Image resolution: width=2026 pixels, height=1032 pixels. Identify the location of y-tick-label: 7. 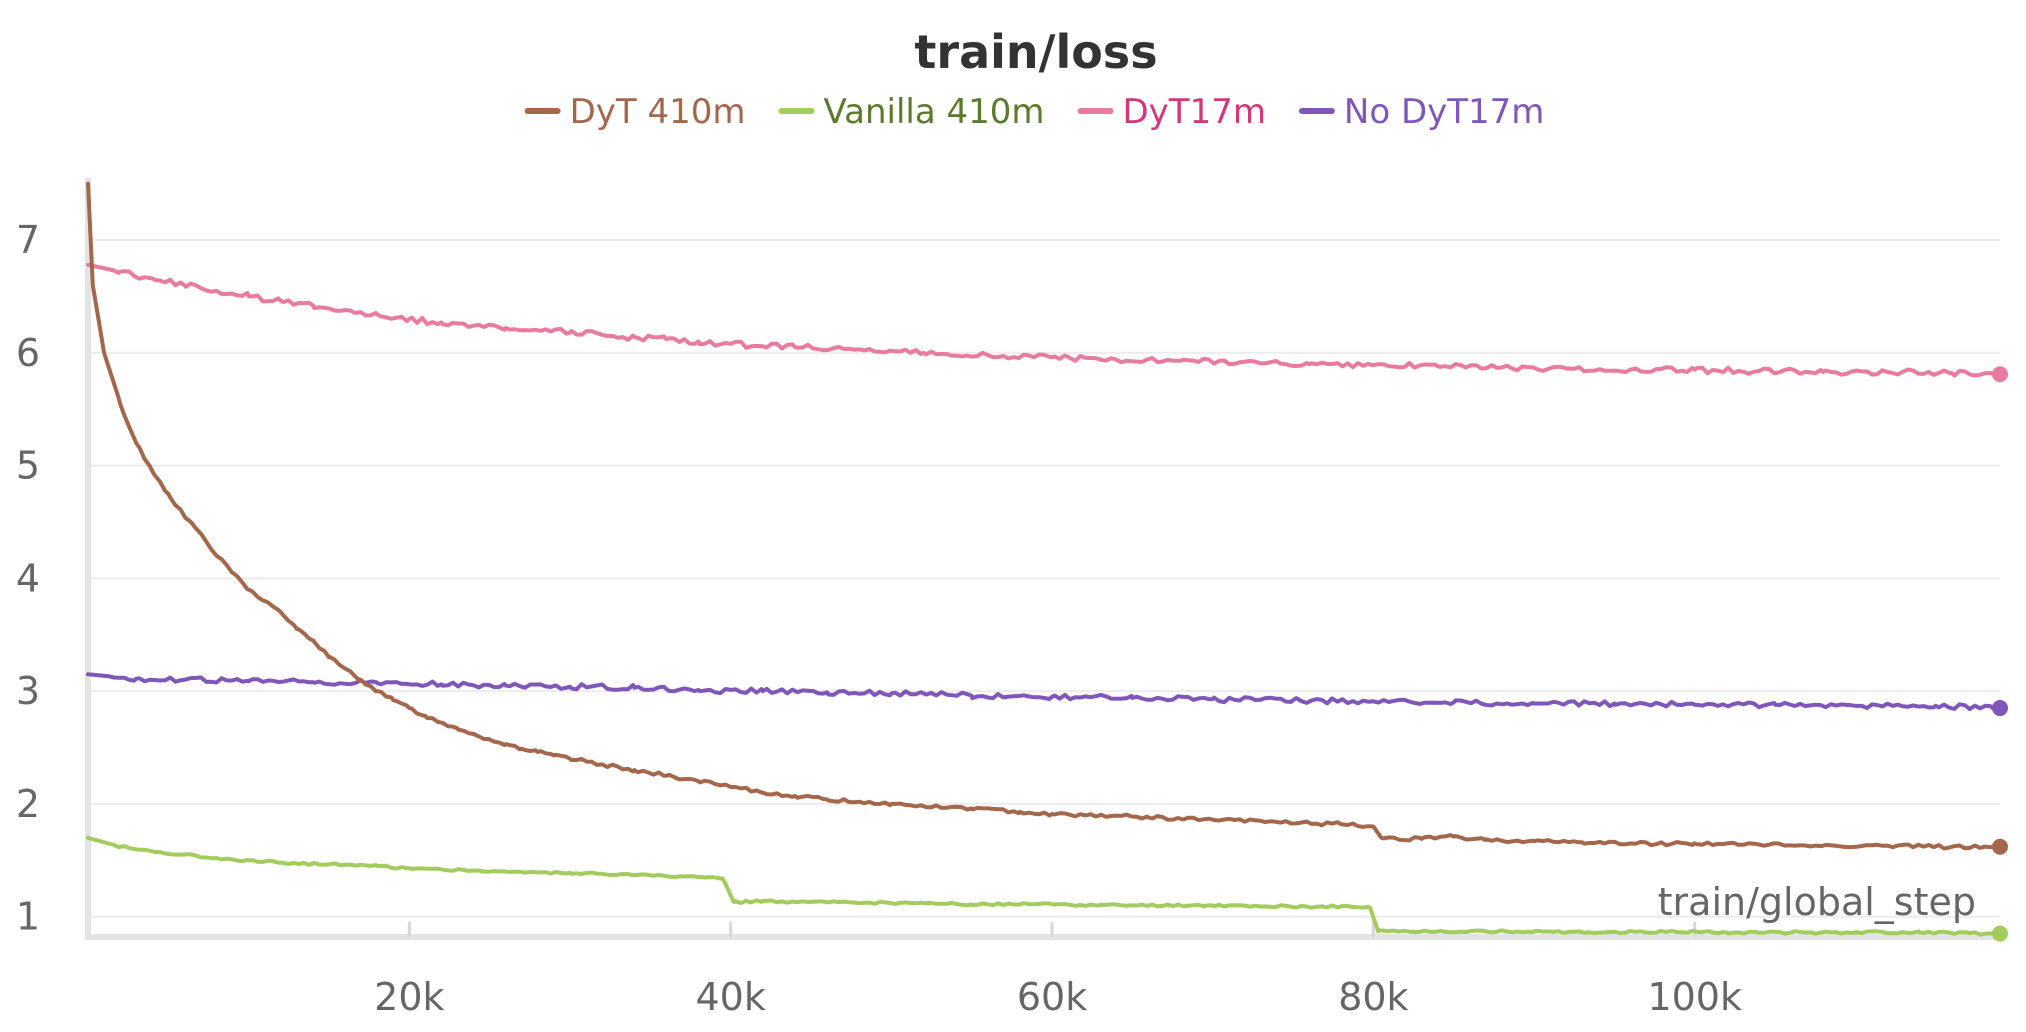
(28, 240).